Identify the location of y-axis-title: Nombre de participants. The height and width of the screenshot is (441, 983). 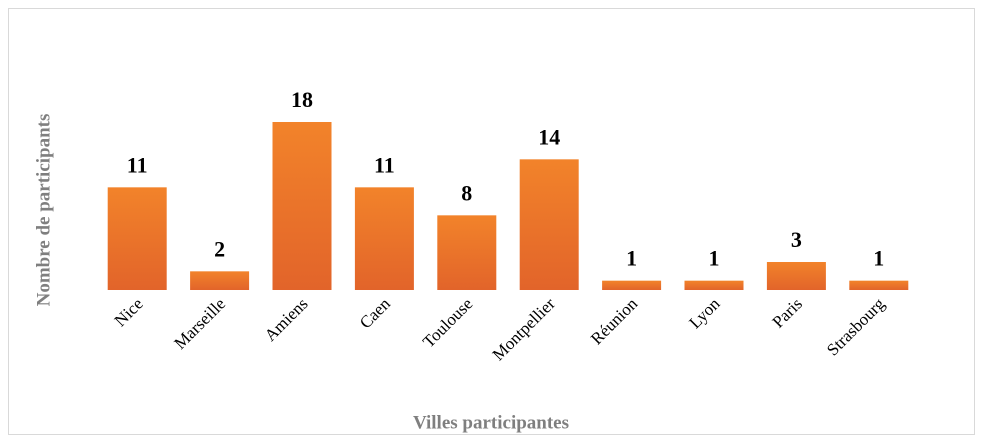
(43, 210).